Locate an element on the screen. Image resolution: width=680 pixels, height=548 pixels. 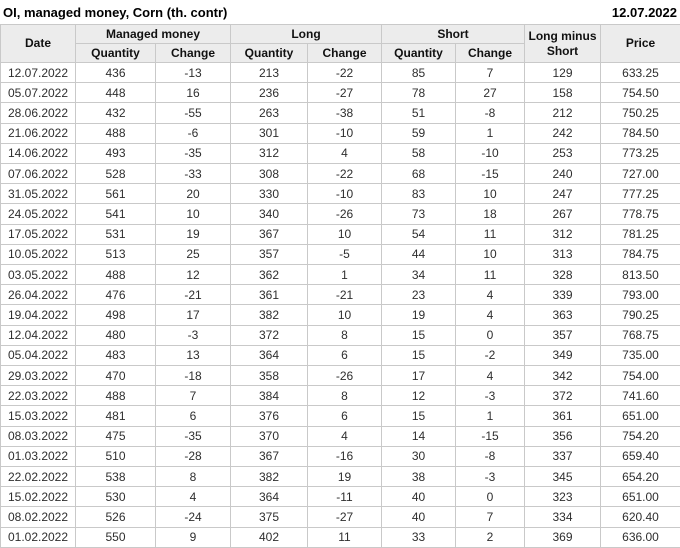
table-row: 22.03.2022 488 7 384 8 12 -3 372 741.60 is located at coordinates (340, 396).